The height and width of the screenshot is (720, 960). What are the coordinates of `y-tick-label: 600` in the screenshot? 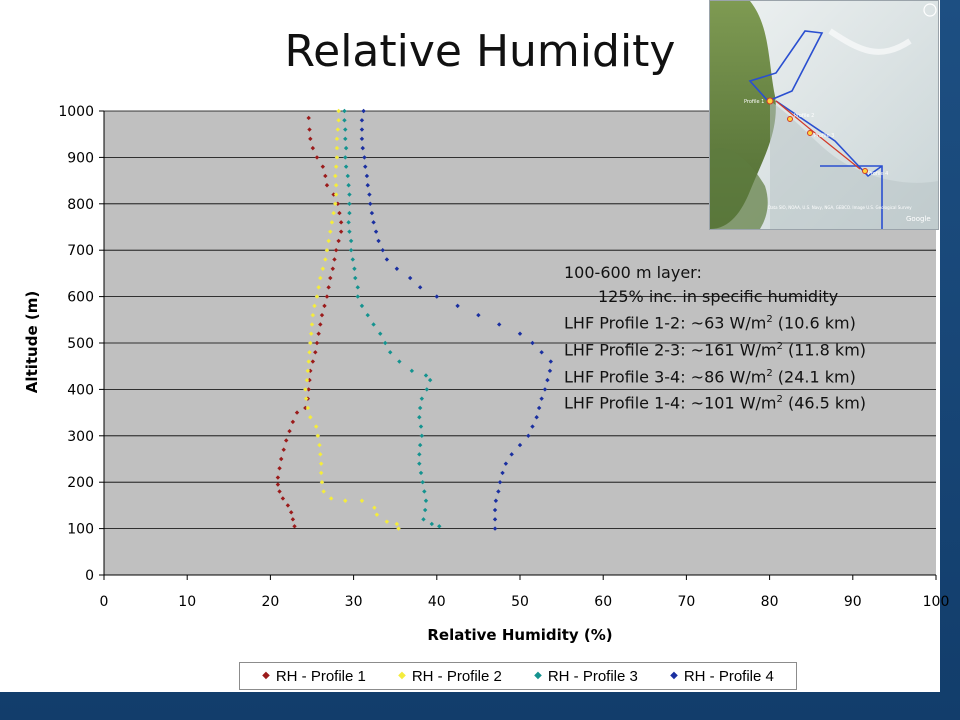 It's located at (80, 298).